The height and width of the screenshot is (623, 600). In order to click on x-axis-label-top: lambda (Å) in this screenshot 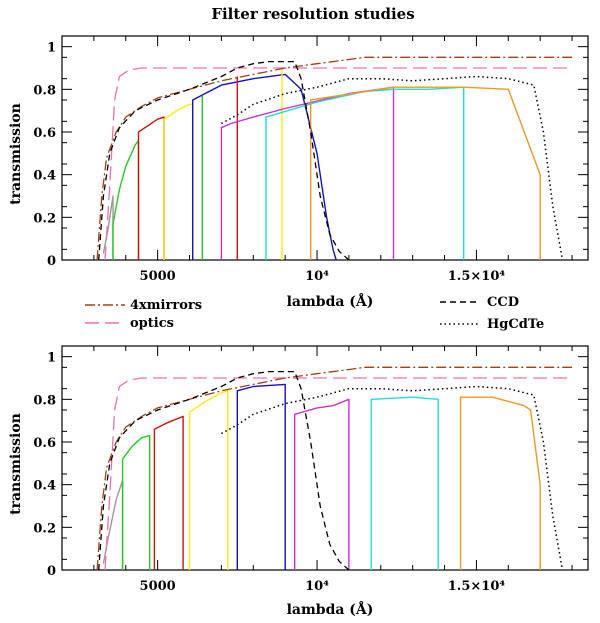, I will do `click(330, 301)`.